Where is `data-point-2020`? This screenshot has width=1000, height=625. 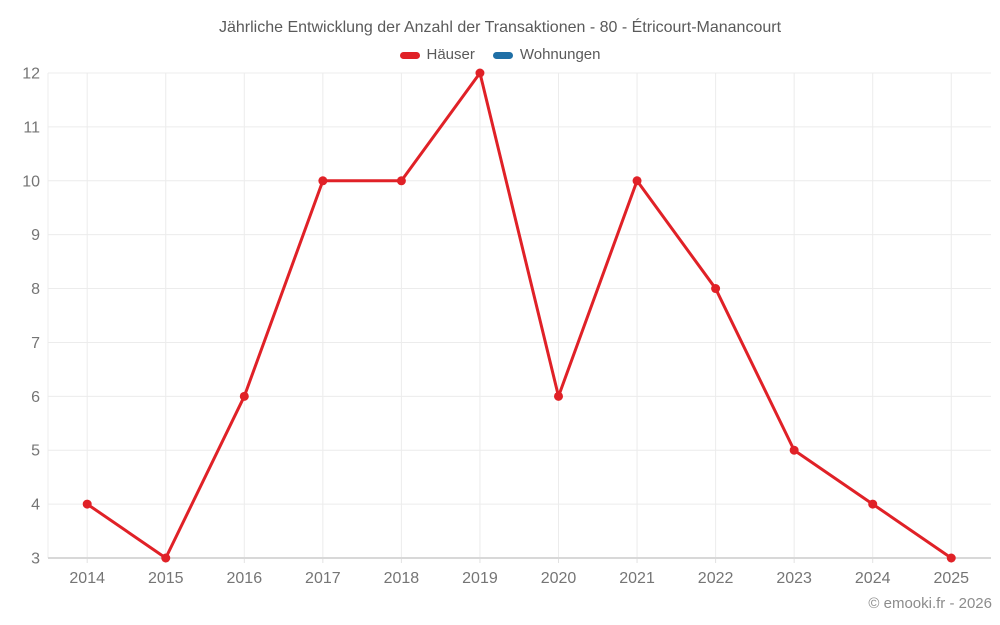
data-point-2020 is located at coordinates (558, 396).